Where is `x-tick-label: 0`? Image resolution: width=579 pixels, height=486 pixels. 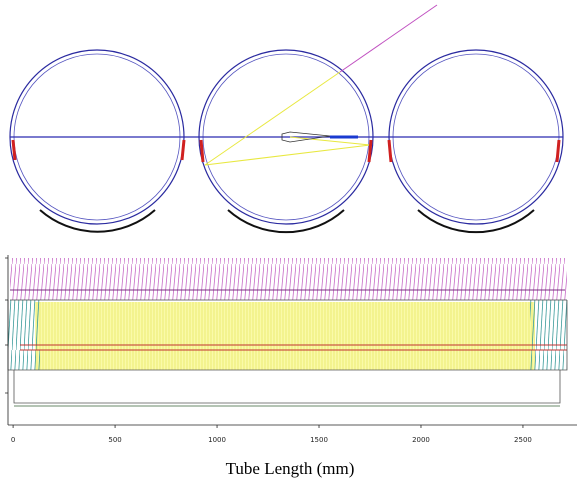
x-tick-label: 0 is located at coordinates (13, 440).